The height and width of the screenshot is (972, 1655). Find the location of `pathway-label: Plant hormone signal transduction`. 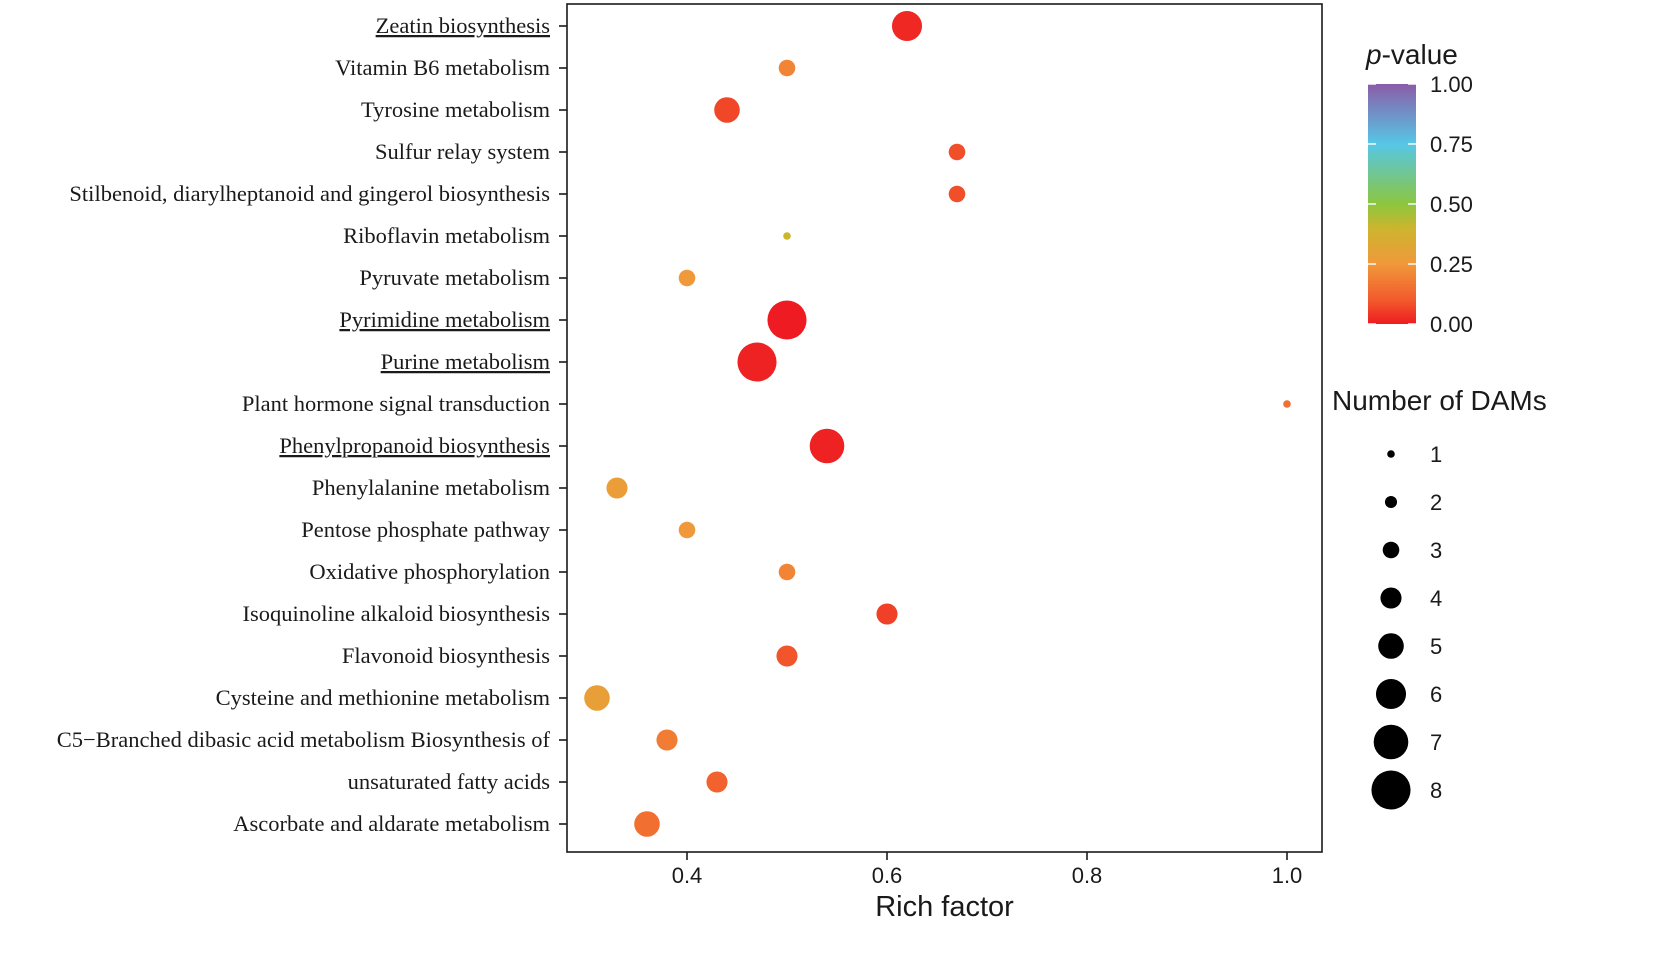

pathway-label: Plant hormone signal transduction is located at coordinates (396, 403).